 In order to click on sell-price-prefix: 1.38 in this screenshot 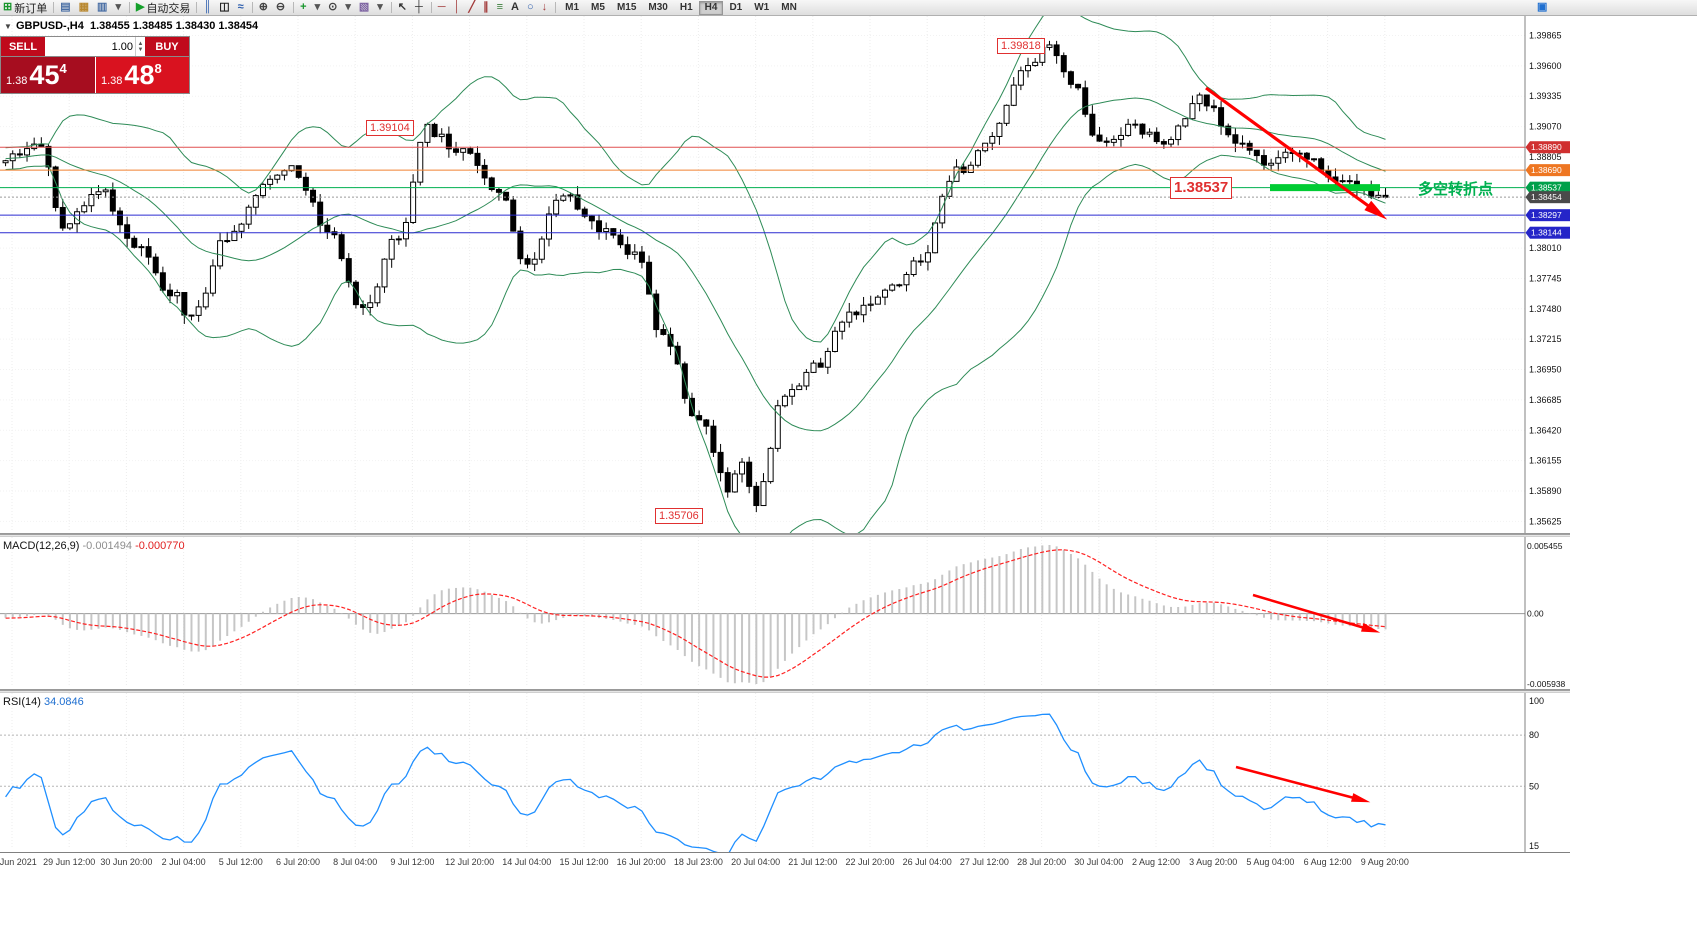, I will do `click(17, 81)`.